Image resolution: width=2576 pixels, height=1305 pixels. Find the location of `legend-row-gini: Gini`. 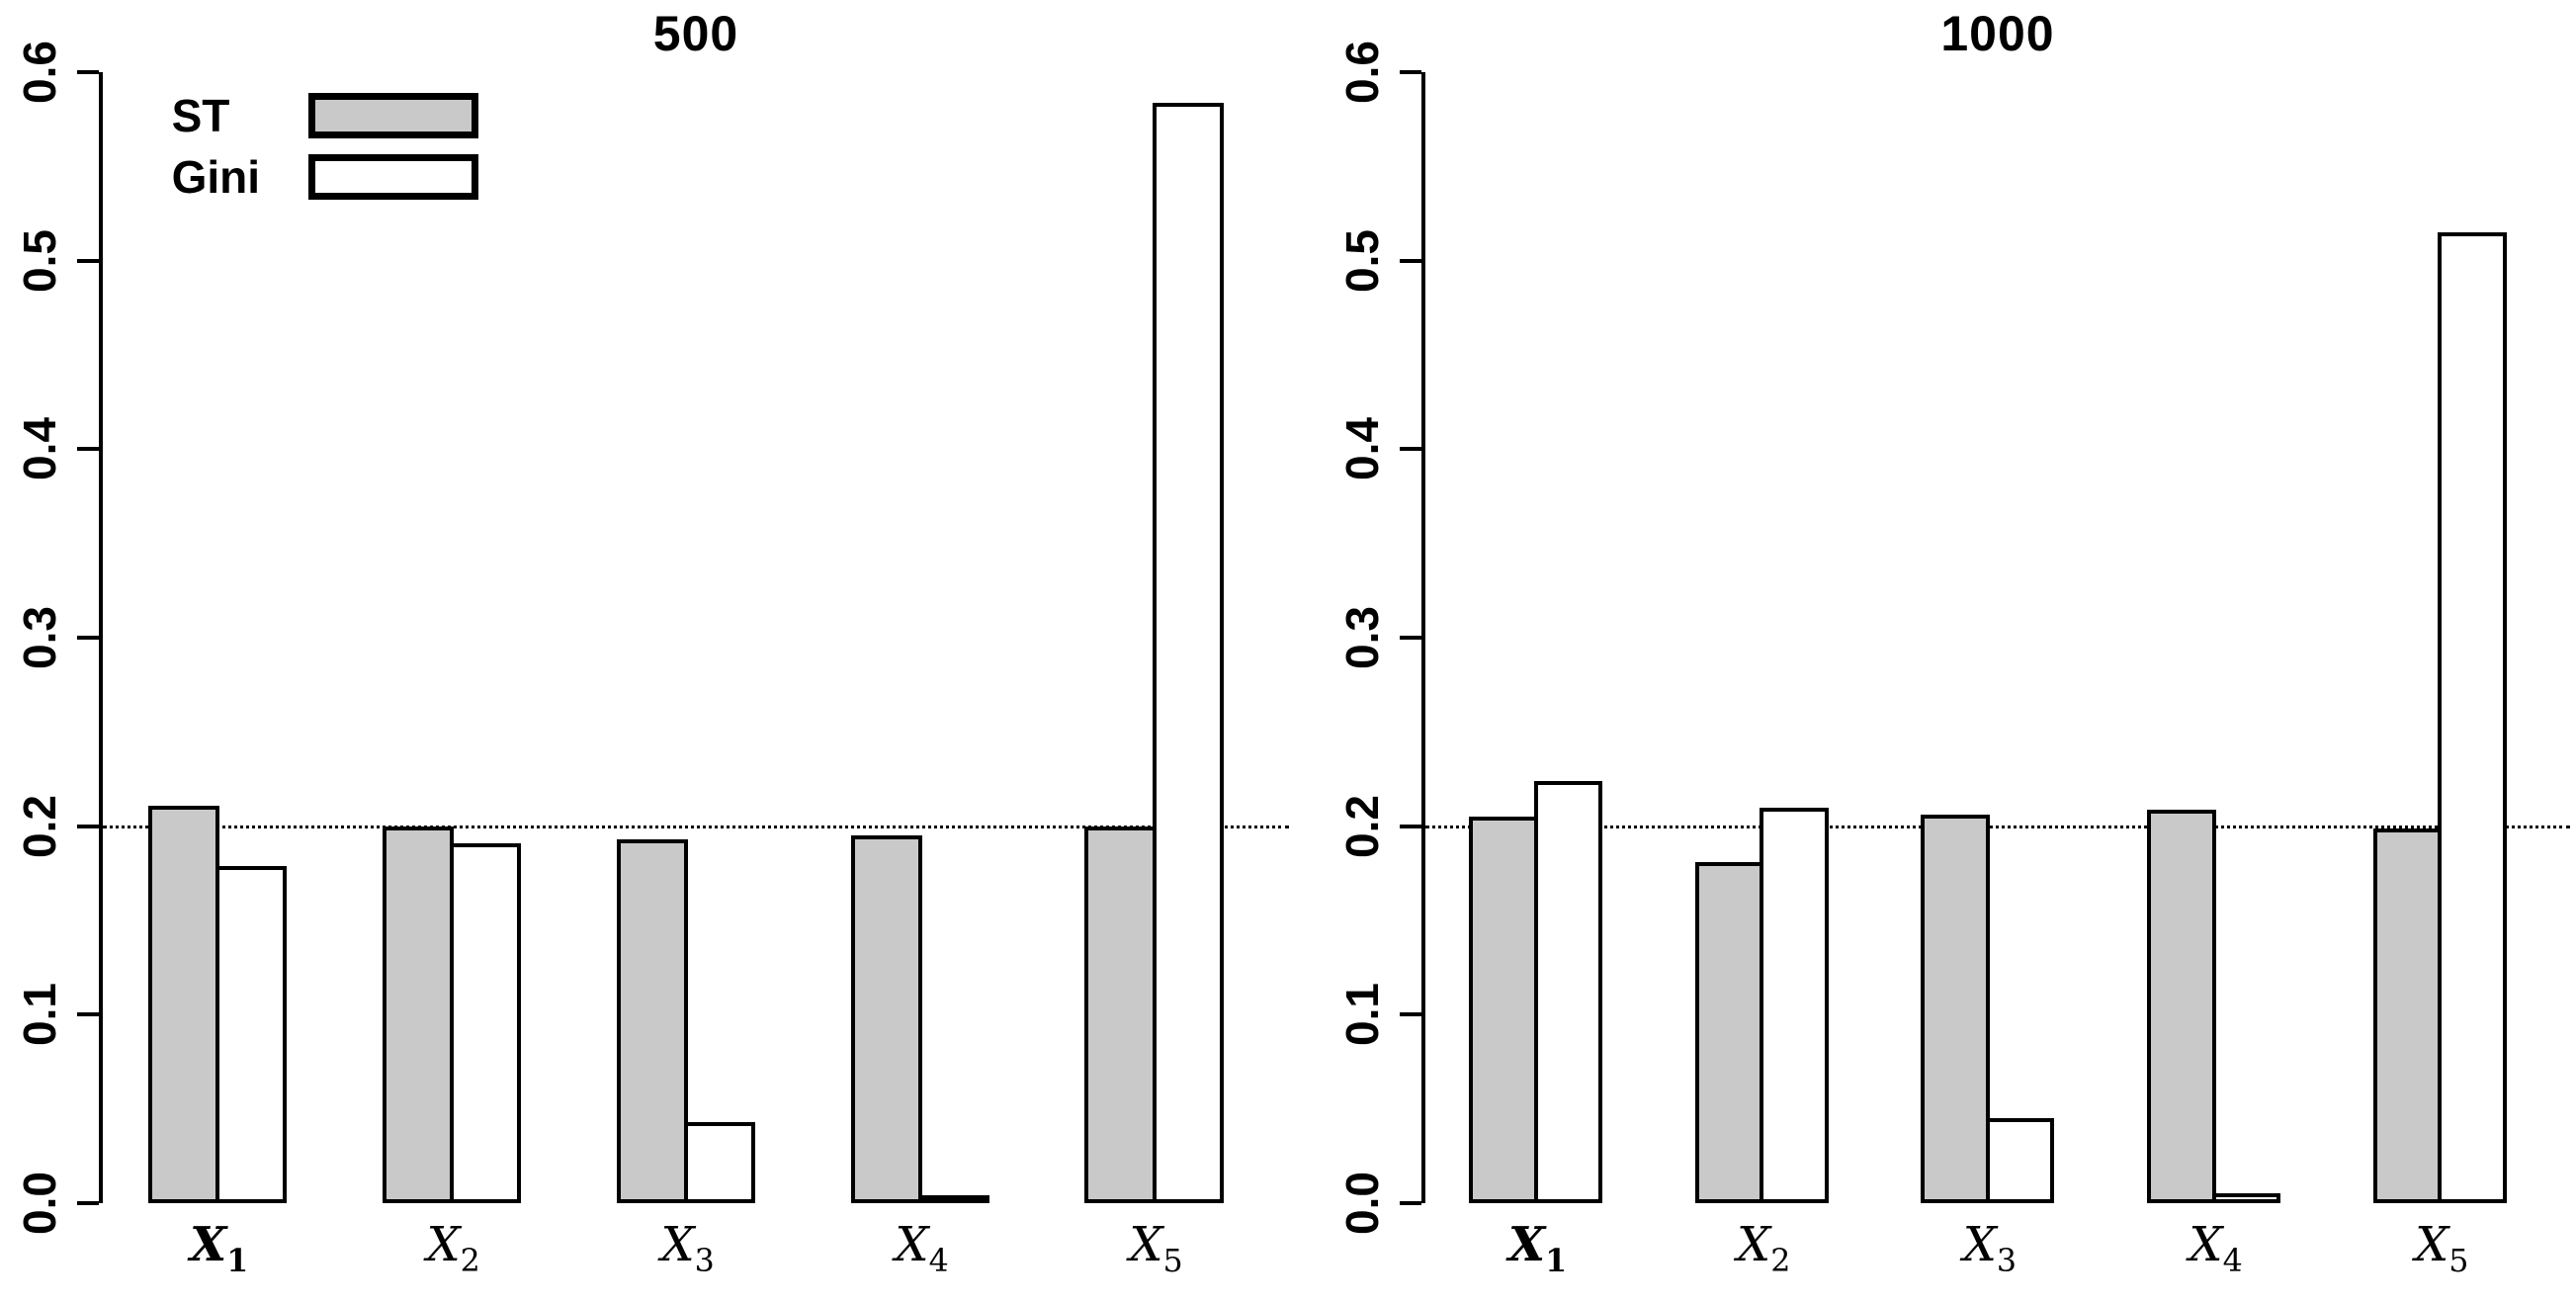

legend-row-gini: Gini is located at coordinates (325, 177).